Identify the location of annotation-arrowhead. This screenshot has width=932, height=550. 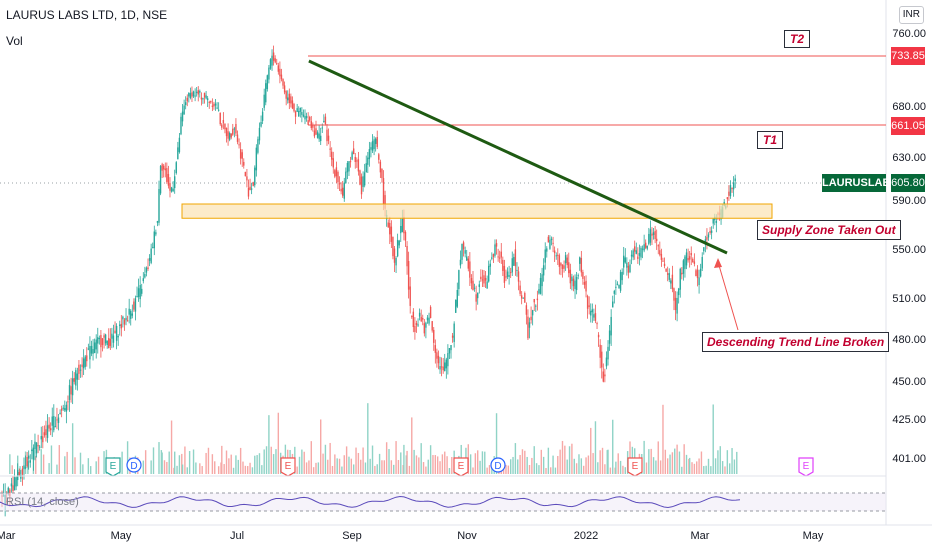
(718, 263).